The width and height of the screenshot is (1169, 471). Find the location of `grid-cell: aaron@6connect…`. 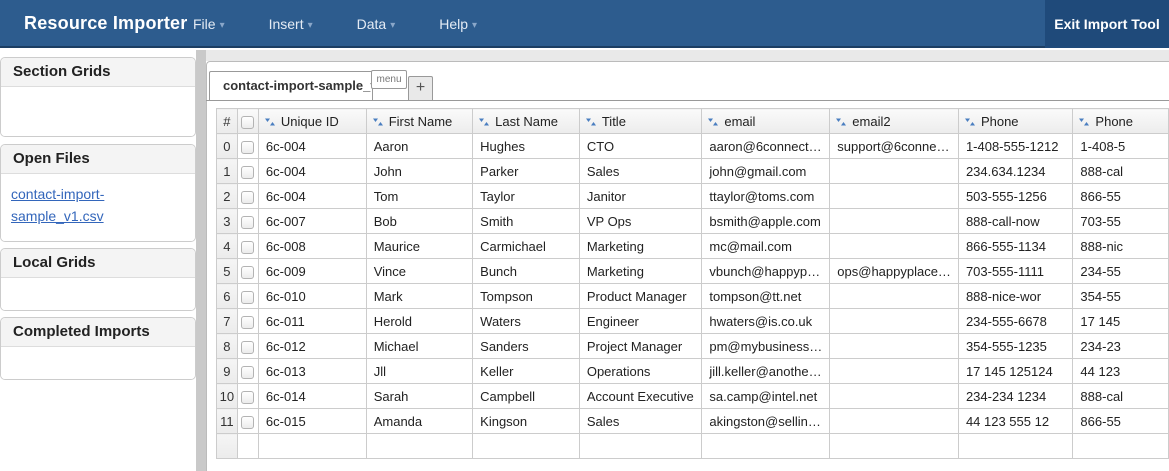

grid-cell: aaron@6connect… is located at coordinates (766, 146).